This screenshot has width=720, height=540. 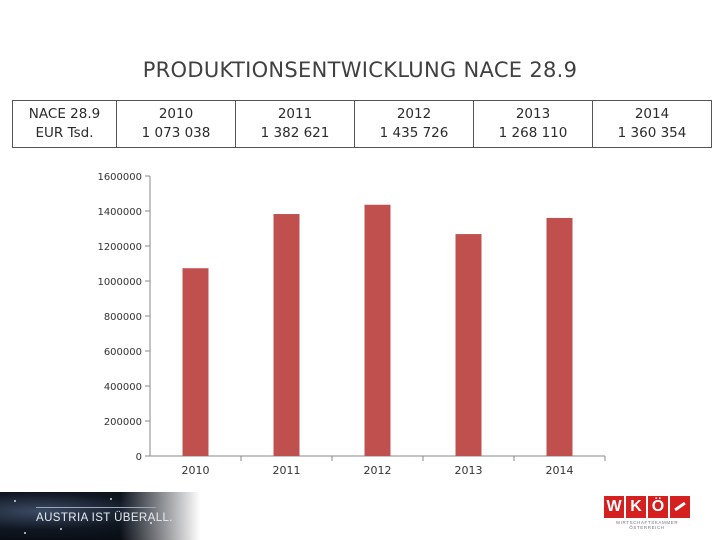 What do you see at coordinates (64, 114) in the screenshot?
I see `table-row-header-label: NACE 28.9` at bounding box center [64, 114].